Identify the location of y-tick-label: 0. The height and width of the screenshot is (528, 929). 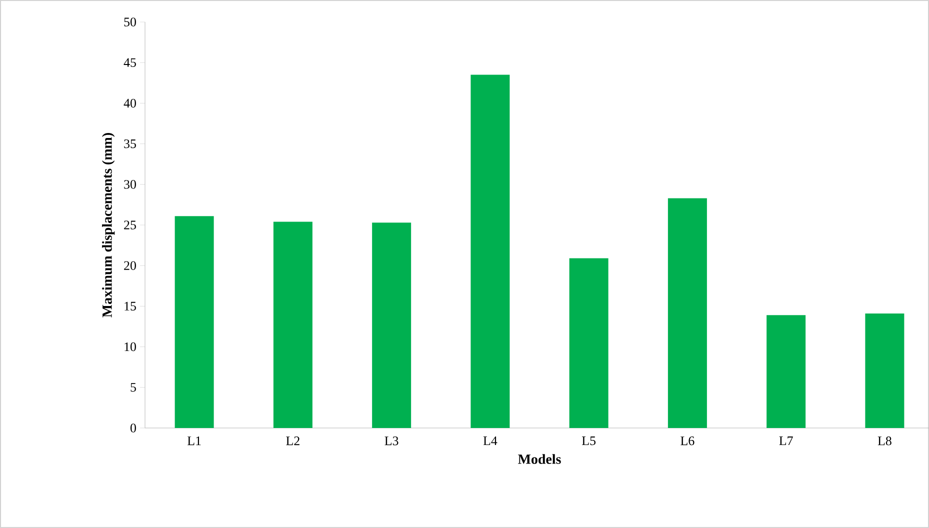
(133, 428).